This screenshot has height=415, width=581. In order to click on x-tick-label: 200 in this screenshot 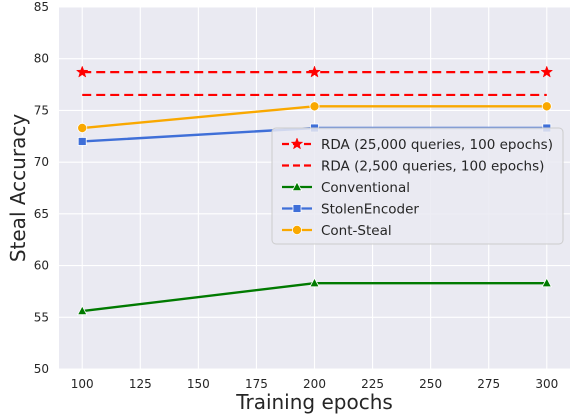, I will do `click(314, 384)`.